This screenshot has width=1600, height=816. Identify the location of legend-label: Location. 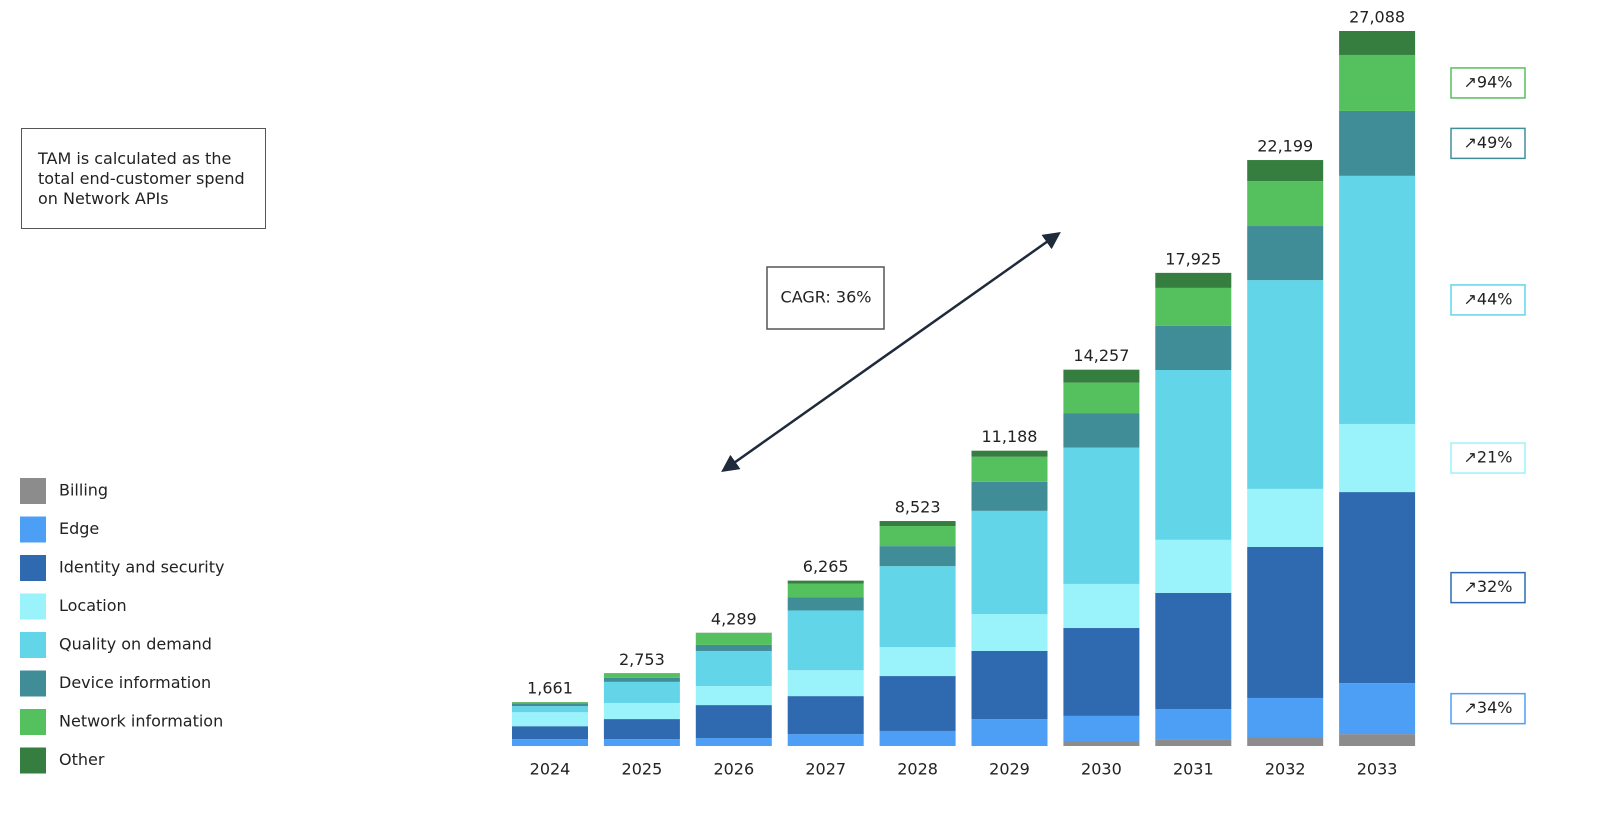
(93, 605).